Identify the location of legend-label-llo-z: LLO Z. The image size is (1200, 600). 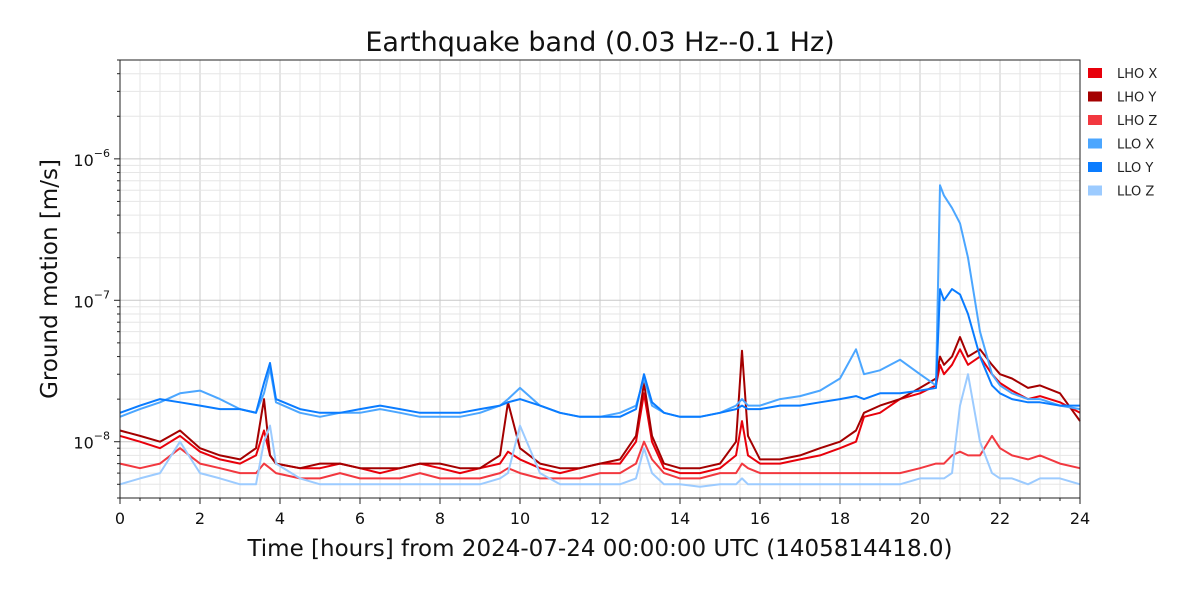
(1135, 192).